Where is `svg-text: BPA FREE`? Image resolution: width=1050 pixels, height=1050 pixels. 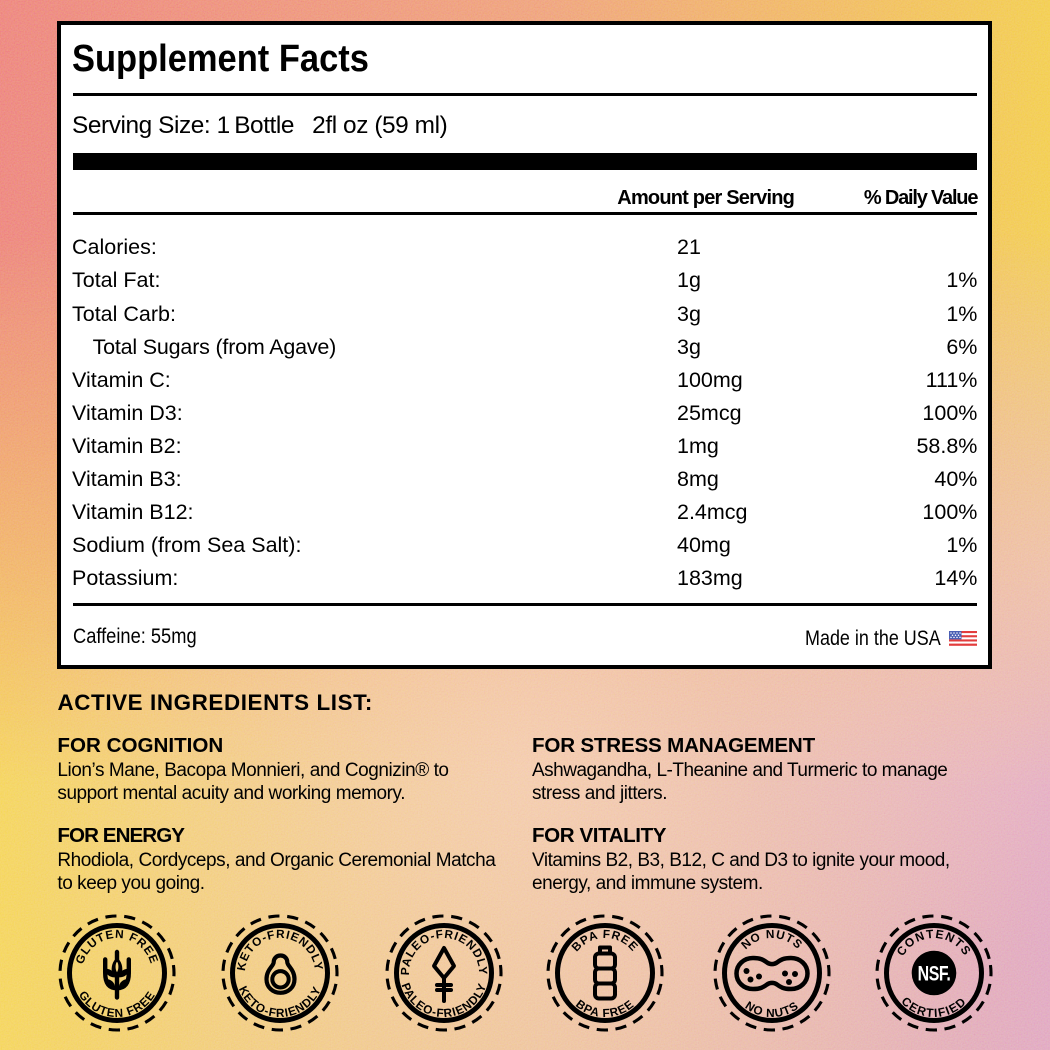 svg-text: BPA FREE is located at coordinates (605, 1008).